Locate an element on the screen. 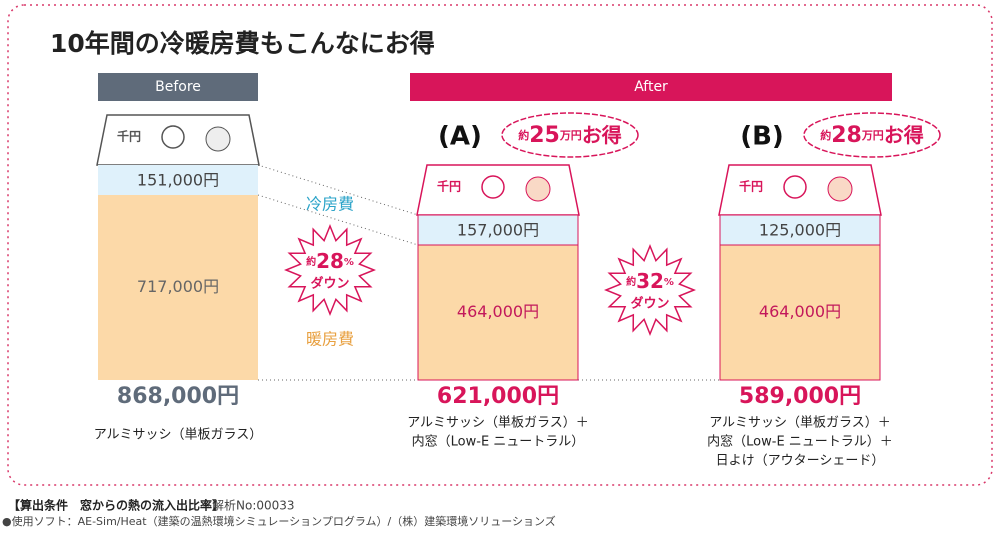  option-label: (B) is located at coordinates (762, 137).